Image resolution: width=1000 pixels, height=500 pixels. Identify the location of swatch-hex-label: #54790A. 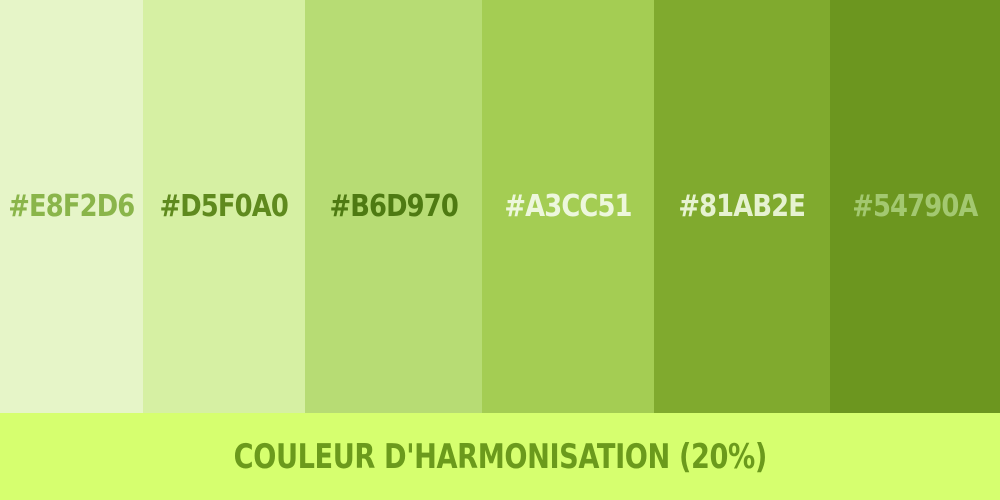
(915, 206).